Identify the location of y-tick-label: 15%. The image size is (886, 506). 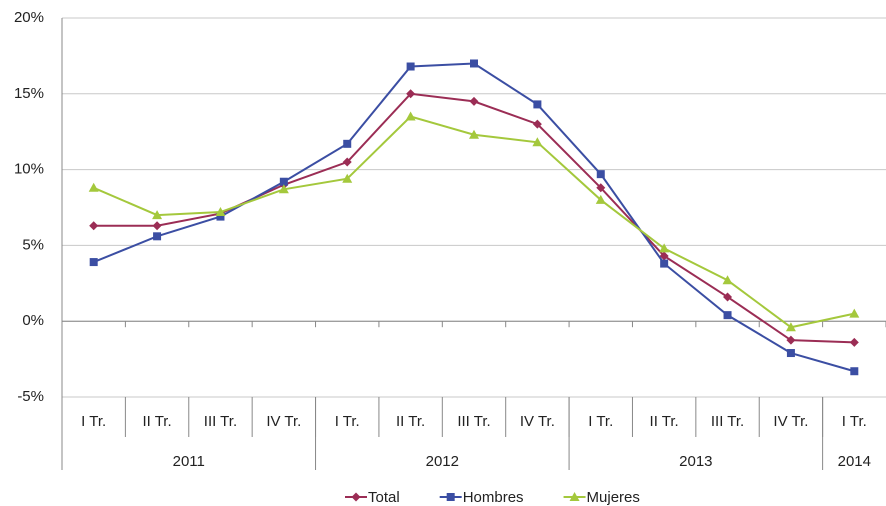
(29, 93).